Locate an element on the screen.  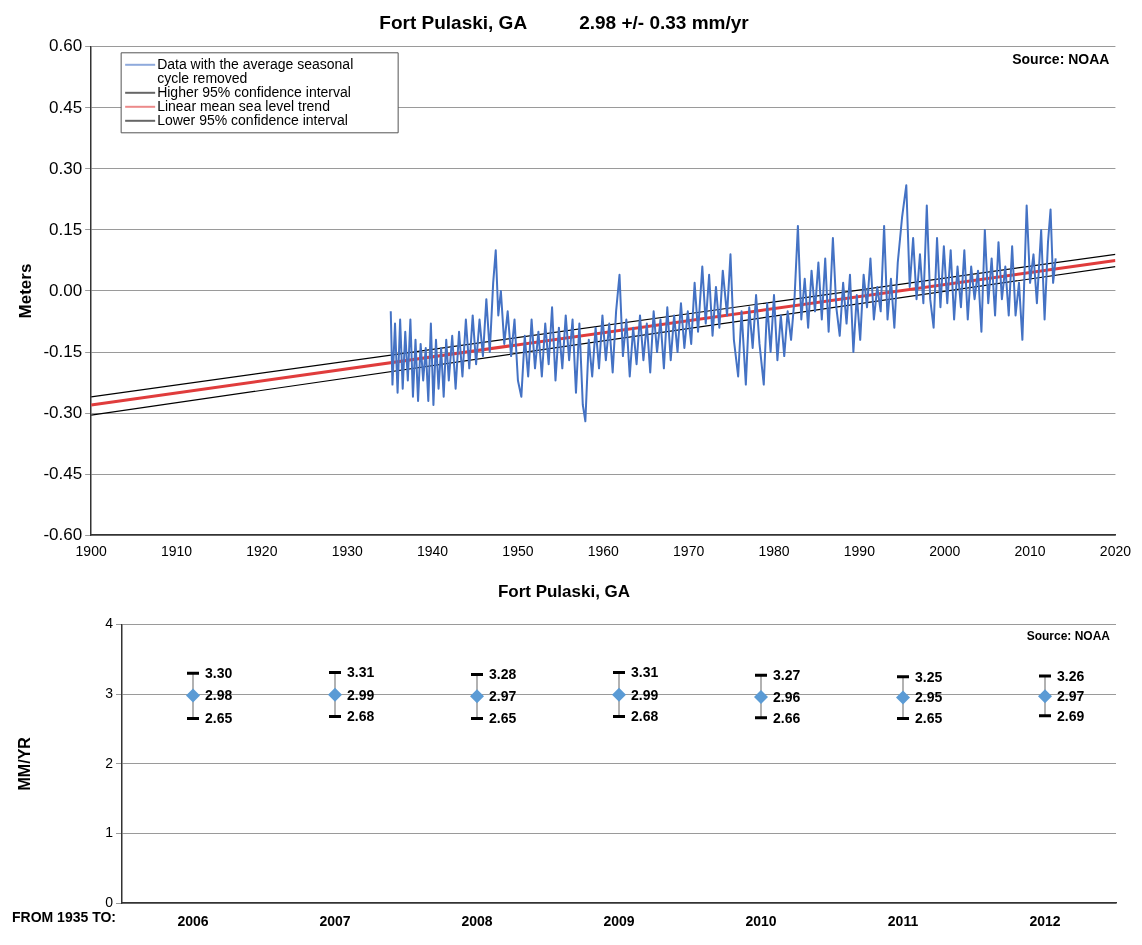
x-tick-label: 2009 is located at coordinates (619, 921).